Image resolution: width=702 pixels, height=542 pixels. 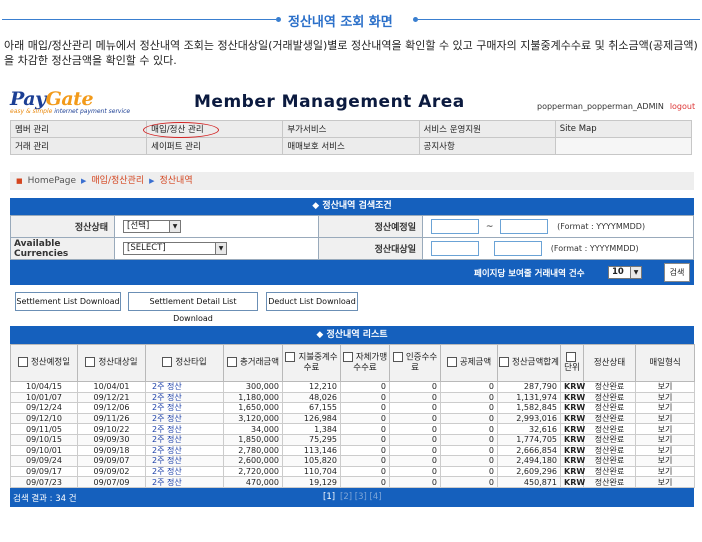 I want to click on page-links: [2] [3] [4], so click(x=361, y=496).